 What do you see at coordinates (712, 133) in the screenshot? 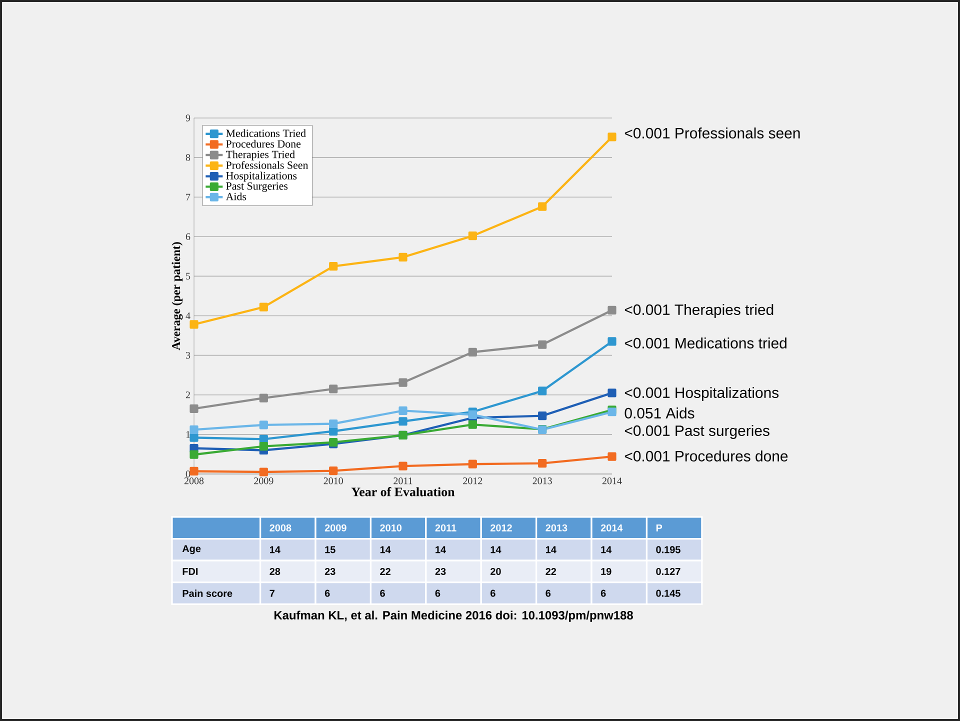
I see `text: <0.001 Professionals seen` at bounding box center [712, 133].